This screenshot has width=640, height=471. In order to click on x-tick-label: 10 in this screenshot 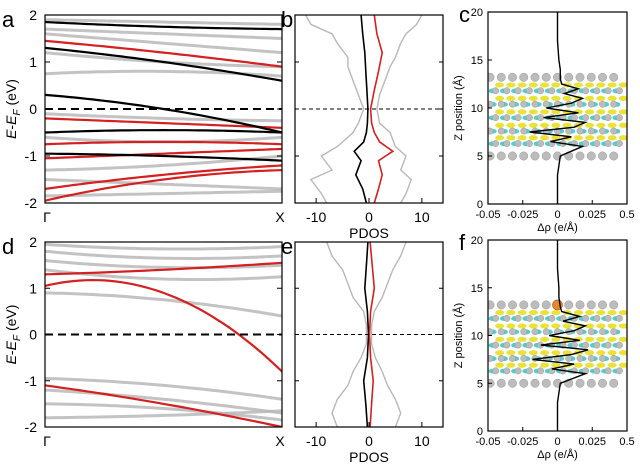, I will do `click(422, 441)`.